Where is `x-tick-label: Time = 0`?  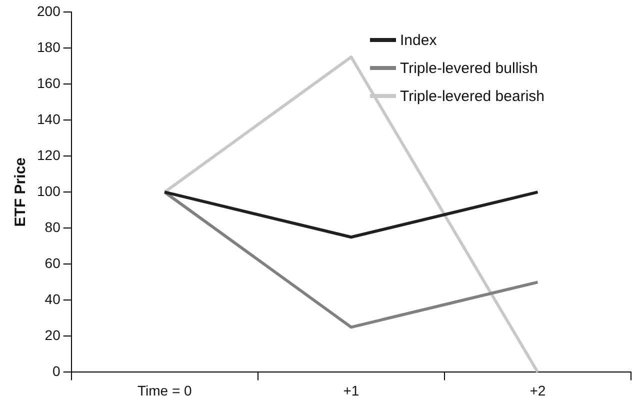
x-tick-label: Time = 0 is located at coordinates (164, 390).